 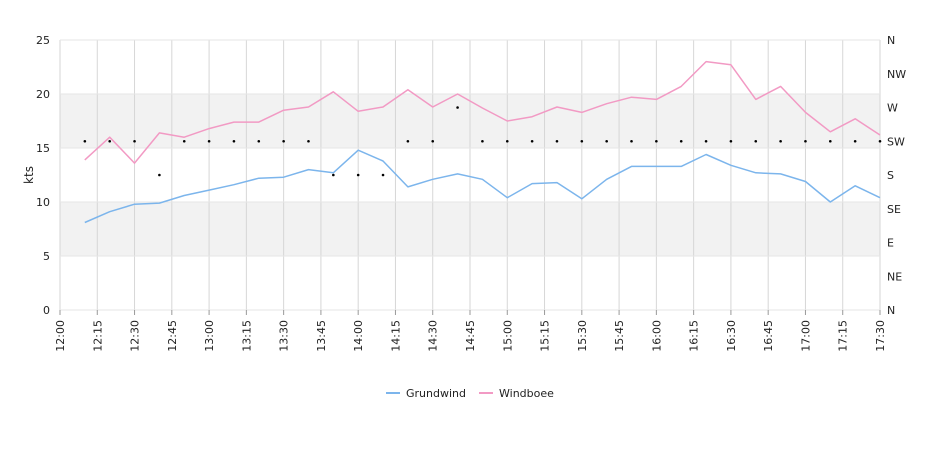 I want to click on x-tick-label: 15:00, so click(x=507, y=336).